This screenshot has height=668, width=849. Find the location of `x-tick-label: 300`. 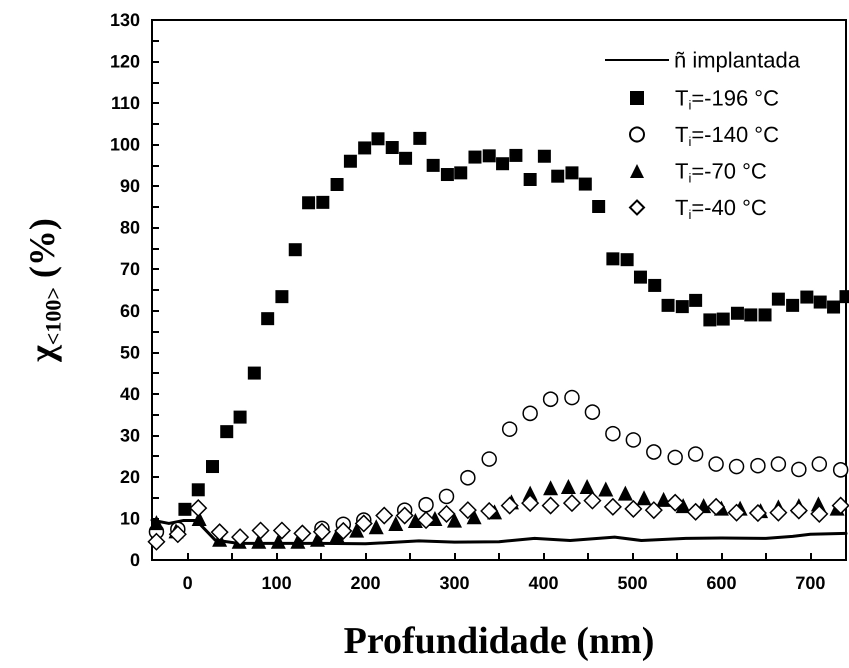

x-tick-label: 300 is located at coordinates (454, 583).